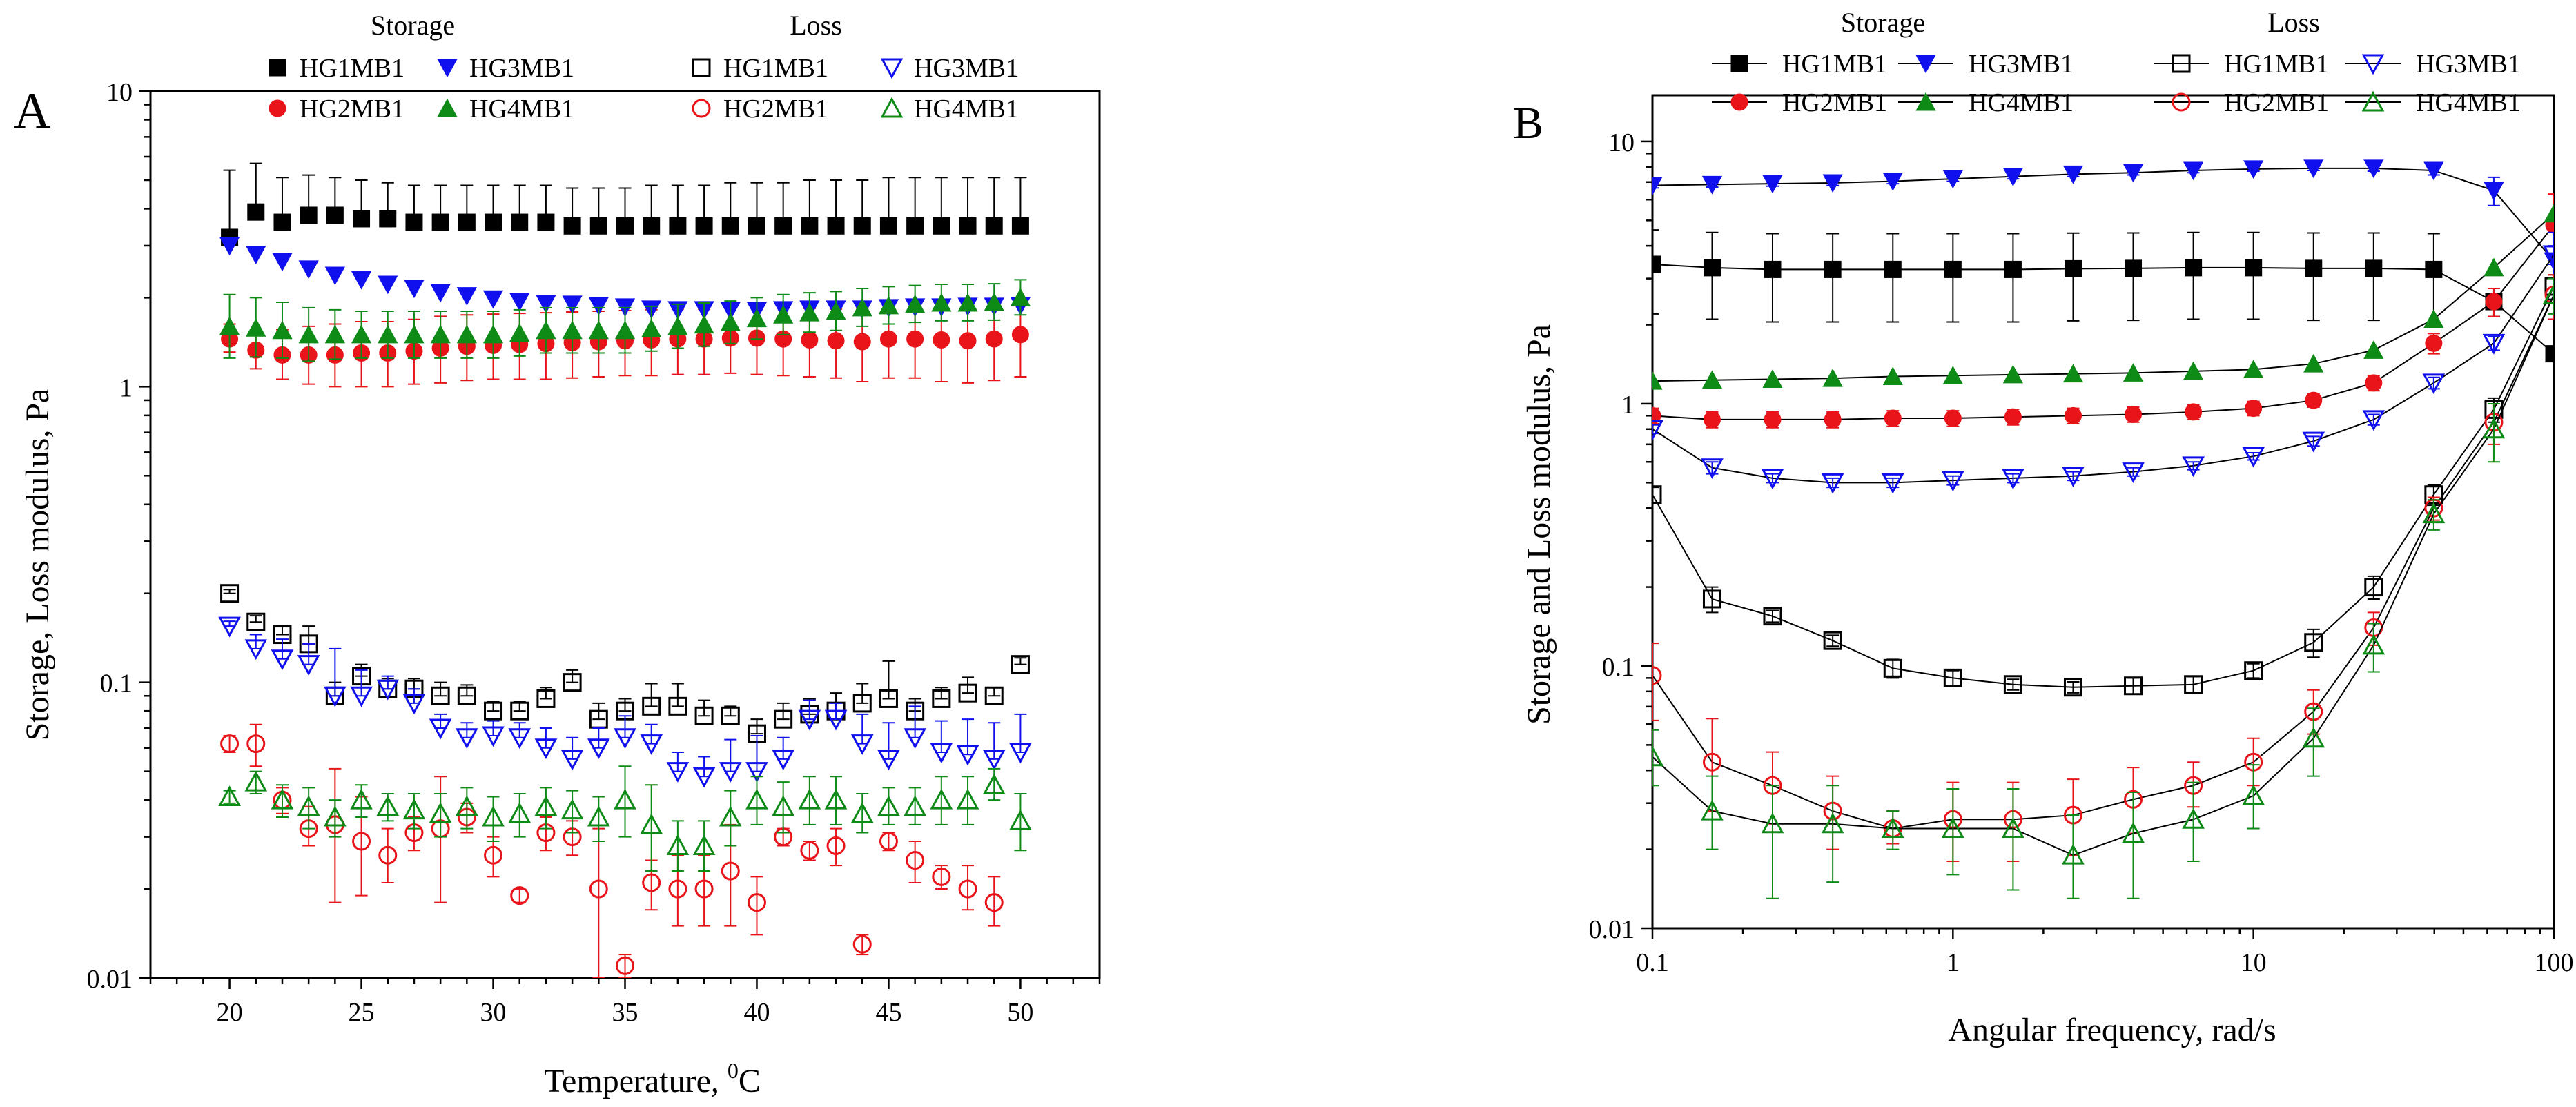 Image resolution: width=2576 pixels, height=1107 pixels. What do you see at coordinates (2433, 64) in the screenshot?
I see `legend-entry-loss-hg3mb1: HG3MB1` at bounding box center [2433, 64].